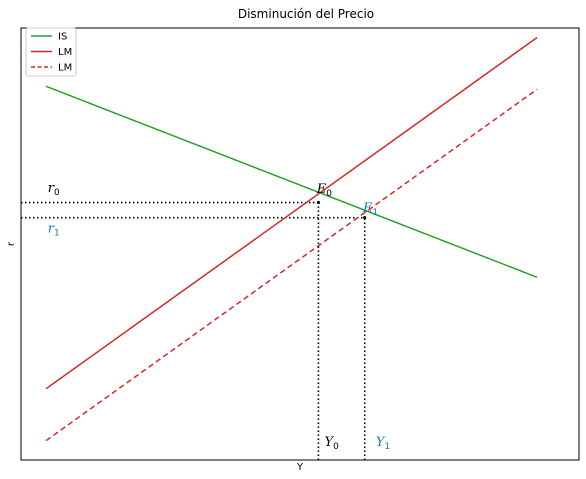  I want to click on points-layer, so click(341, 210).